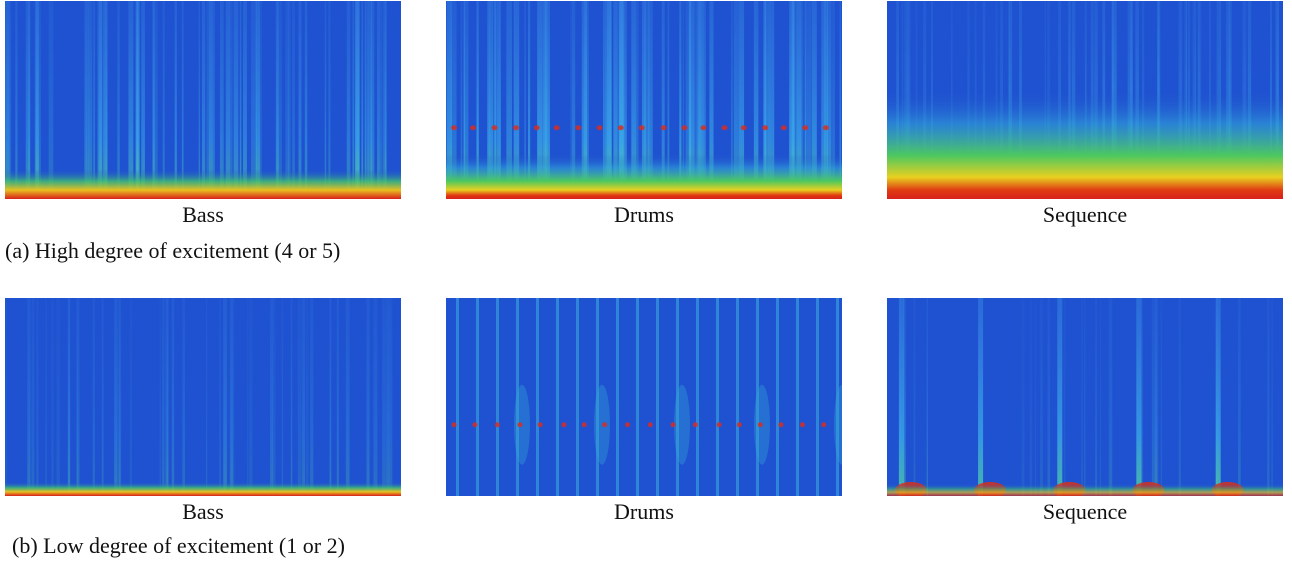 The image size is (1292, 566). Describe the element at coordinates (203, 397) in the screenshot. I see `spectrogram` at that location.